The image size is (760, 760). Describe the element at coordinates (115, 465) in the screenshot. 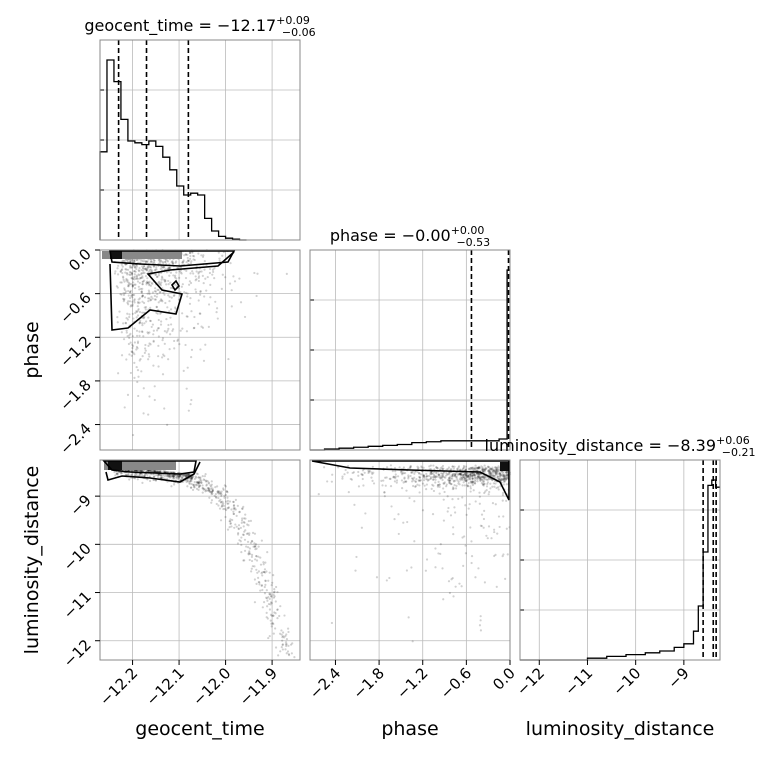

I see `density-peak` at that location.